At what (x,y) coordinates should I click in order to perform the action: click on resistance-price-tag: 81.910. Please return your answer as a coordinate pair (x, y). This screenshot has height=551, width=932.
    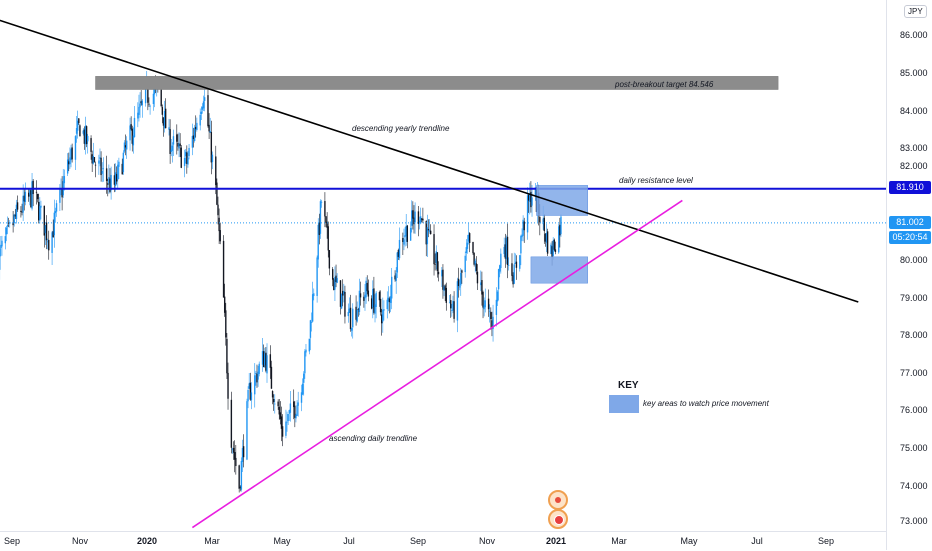
    Looking at the image, I should click on (910, 187).